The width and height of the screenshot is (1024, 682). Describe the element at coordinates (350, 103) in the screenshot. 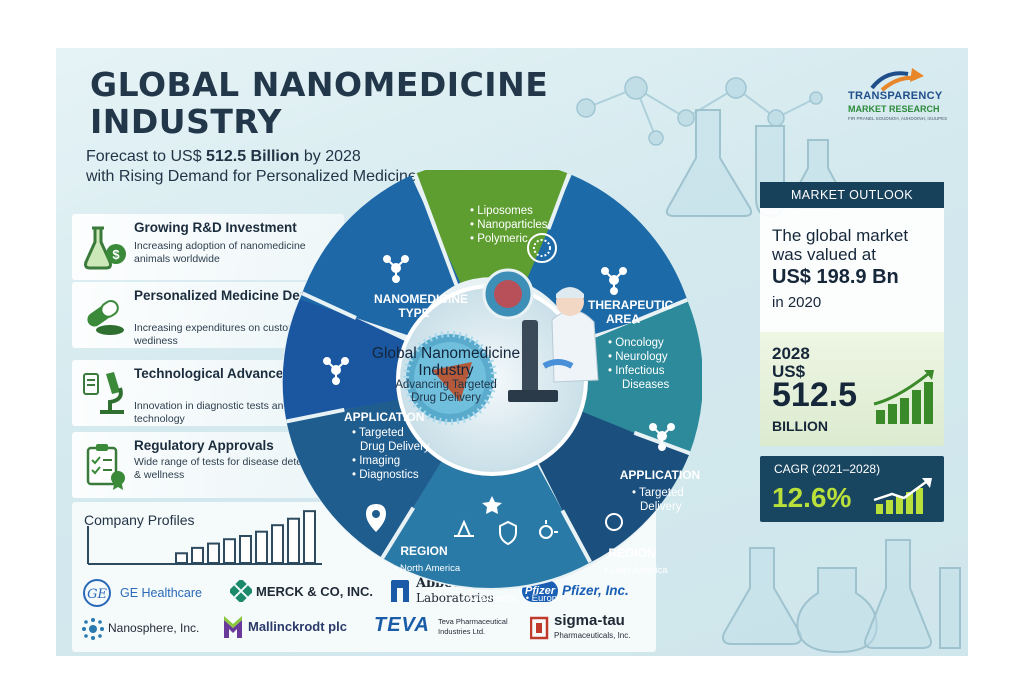

I see `page-title: GLOBAL NANOMEDICINE INDUSTRY` at that location.